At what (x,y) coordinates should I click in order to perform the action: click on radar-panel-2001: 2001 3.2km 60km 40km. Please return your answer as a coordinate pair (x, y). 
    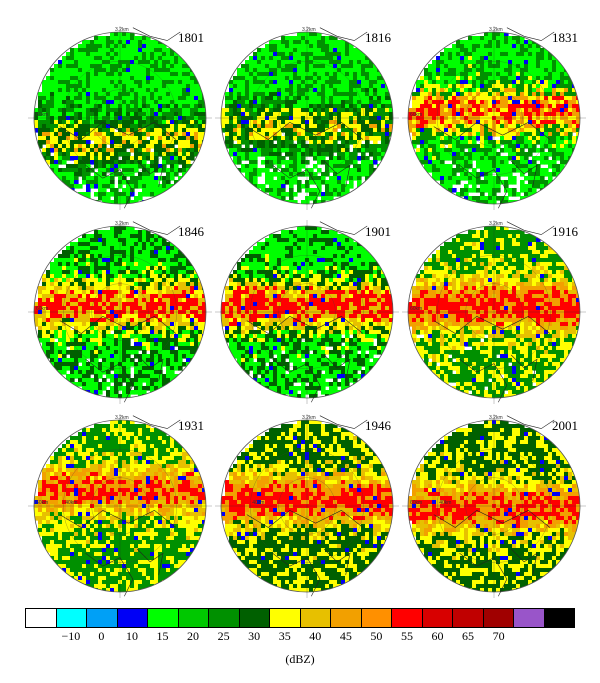
    Looking at the image, I should click on (494, 506).